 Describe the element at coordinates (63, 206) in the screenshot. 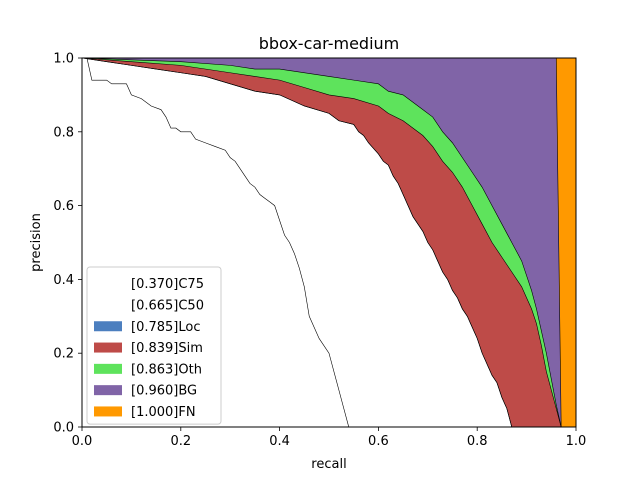

I see `y-tick-label: 0.6` at that location.